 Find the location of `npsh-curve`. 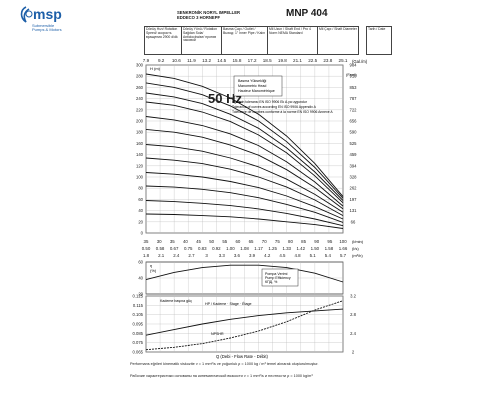

npsh-curve is located at coordinates (244, 325).